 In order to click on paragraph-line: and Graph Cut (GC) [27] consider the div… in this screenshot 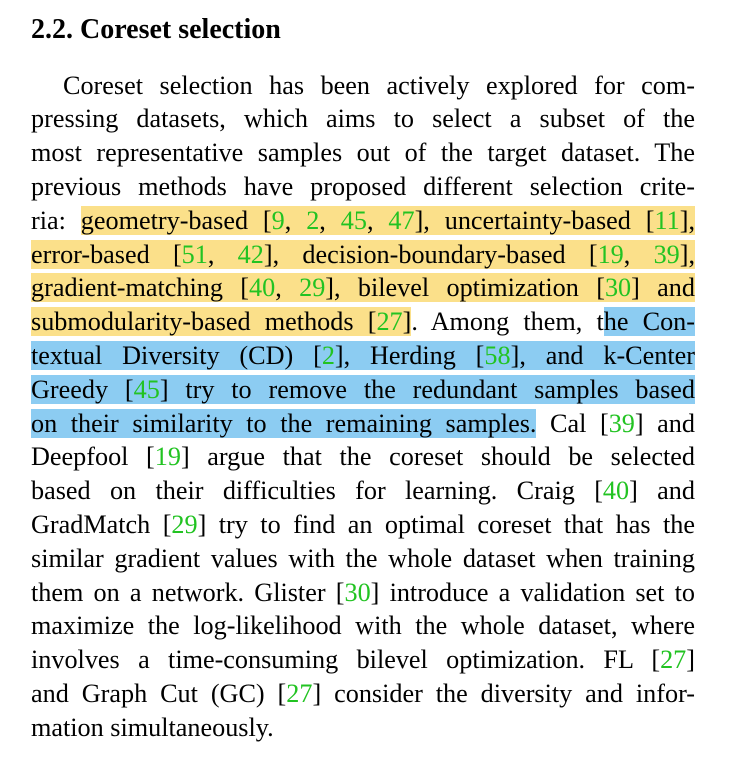, I will do `click(363, 694)`.